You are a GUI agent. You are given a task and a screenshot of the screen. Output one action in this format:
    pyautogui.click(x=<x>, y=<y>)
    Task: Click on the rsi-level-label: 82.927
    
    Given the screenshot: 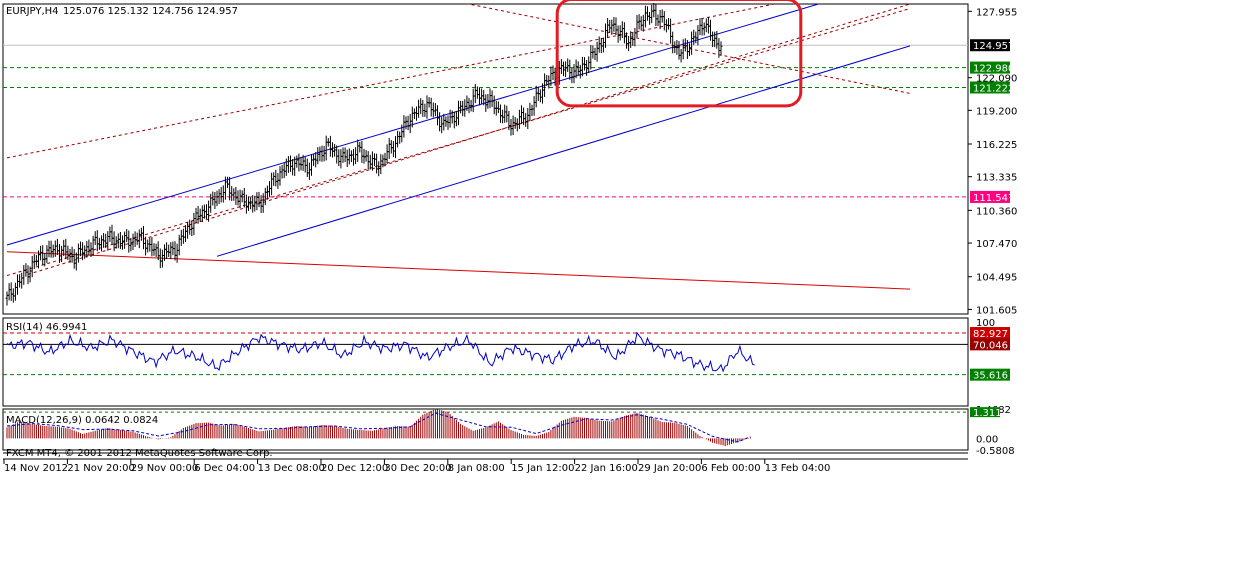 What is the action you would take?
    pyautogui.click(x=990, y=334)
    